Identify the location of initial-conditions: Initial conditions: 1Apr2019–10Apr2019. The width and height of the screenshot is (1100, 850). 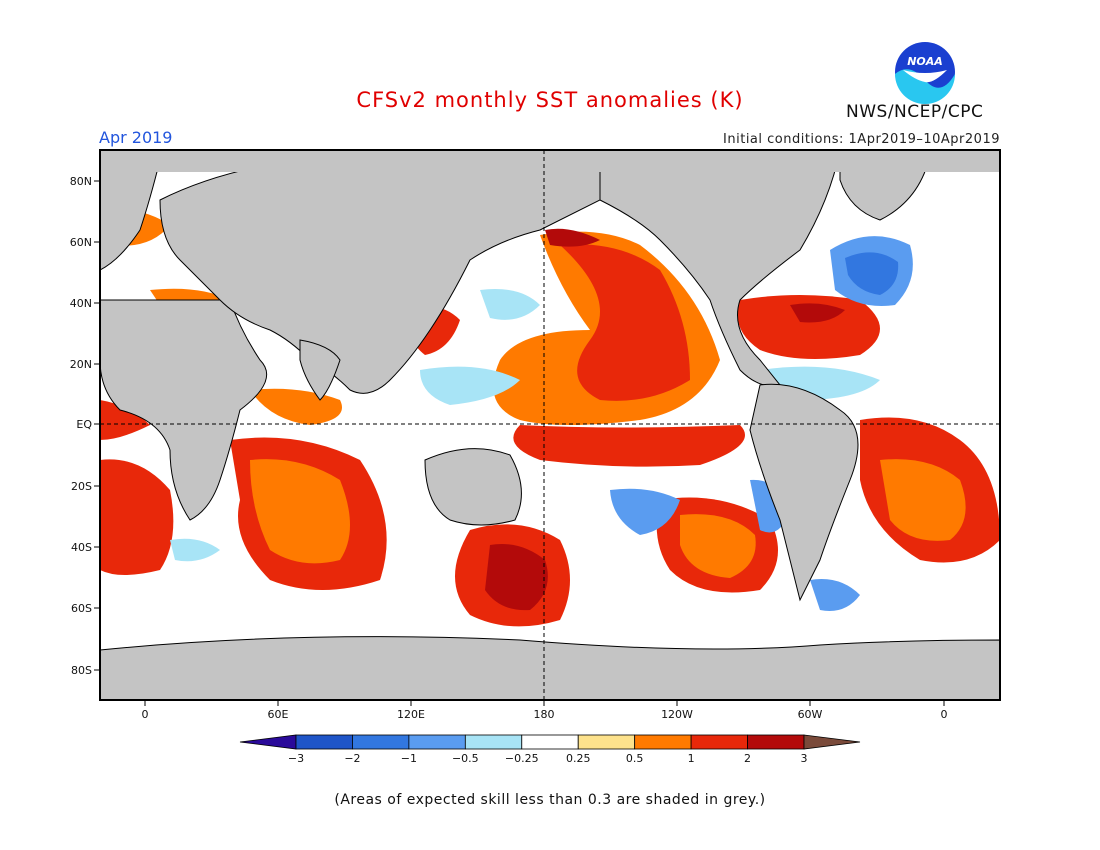
(861, 139).